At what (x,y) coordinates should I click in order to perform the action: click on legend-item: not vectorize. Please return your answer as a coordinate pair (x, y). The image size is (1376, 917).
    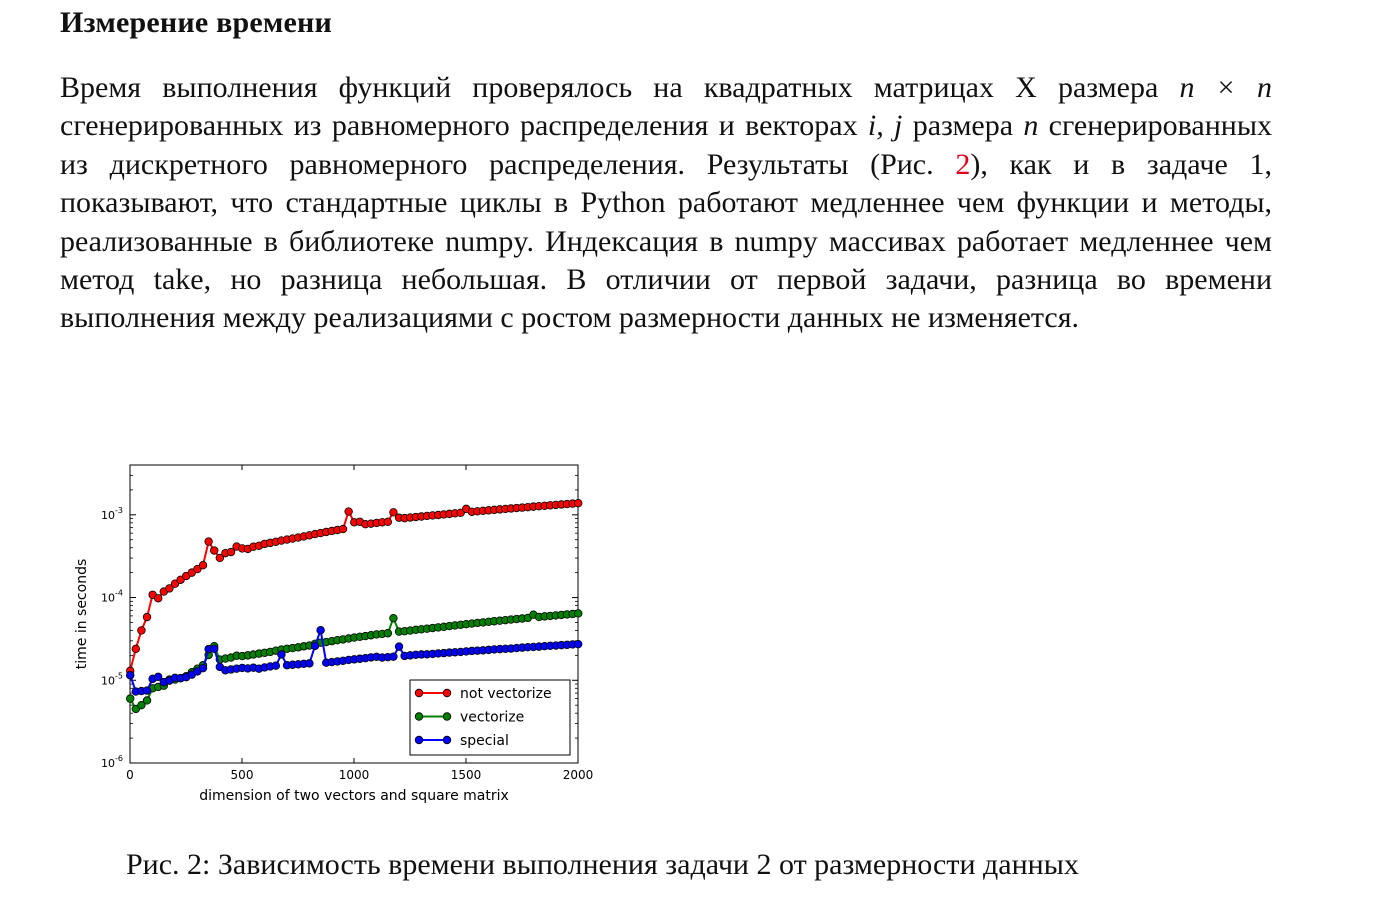
    Looking at the image, I should click on (483, 694).